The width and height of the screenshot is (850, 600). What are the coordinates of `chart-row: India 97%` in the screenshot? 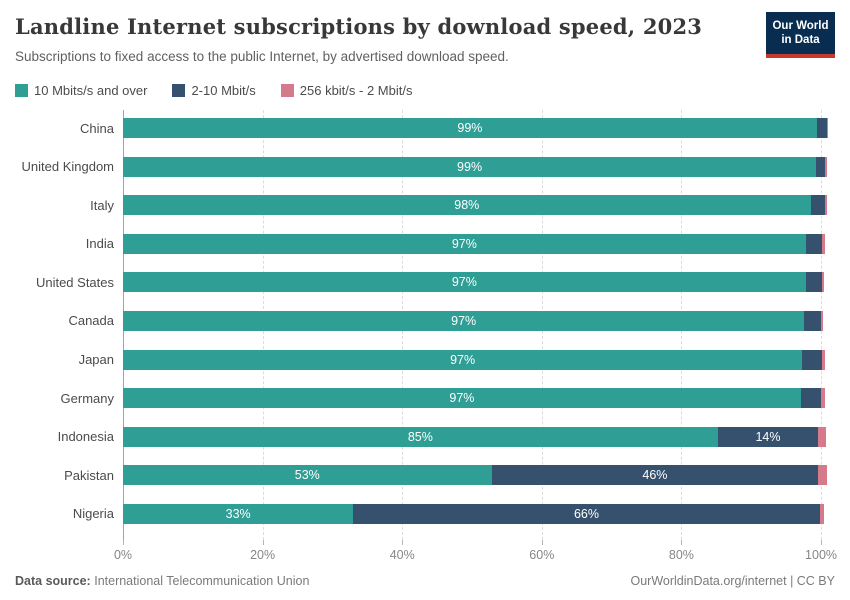 It's located at (425, 243).